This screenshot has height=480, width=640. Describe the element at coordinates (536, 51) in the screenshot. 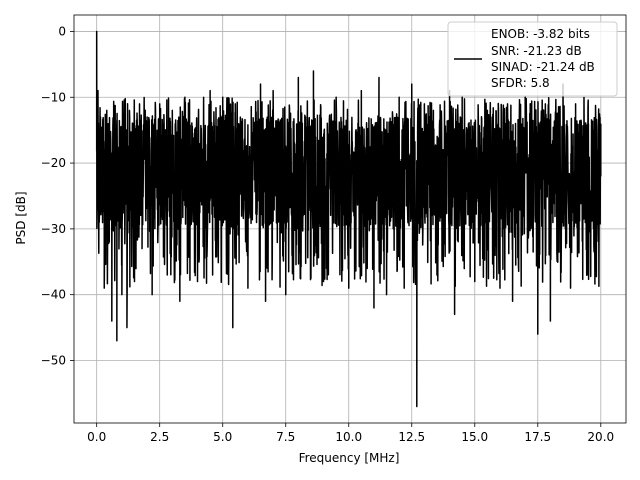

I see `legend-entry-snr: SNR: -21.23 dB` at that location.